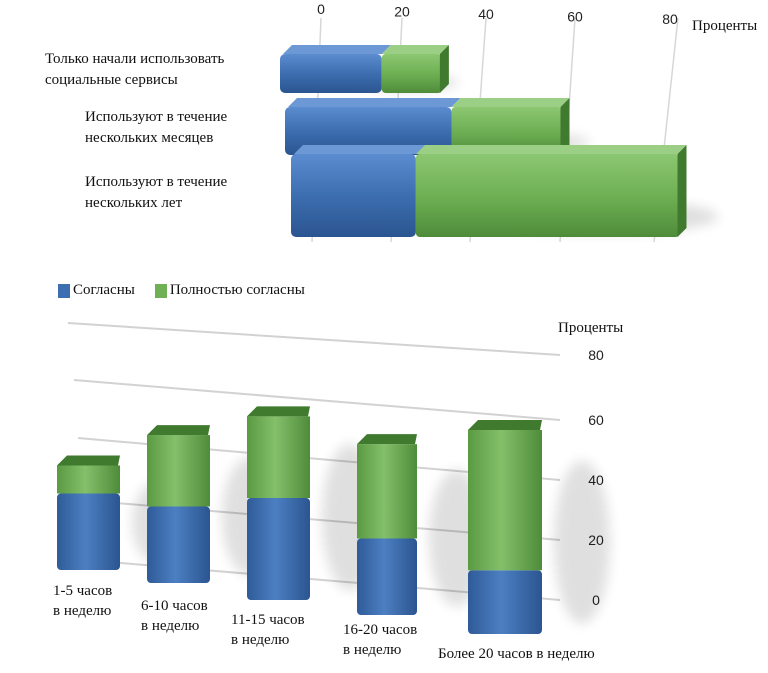 This screenshot has height=673, width=768. I want to click on bottom-category-label: 16-20 часов, so click(380, 630).